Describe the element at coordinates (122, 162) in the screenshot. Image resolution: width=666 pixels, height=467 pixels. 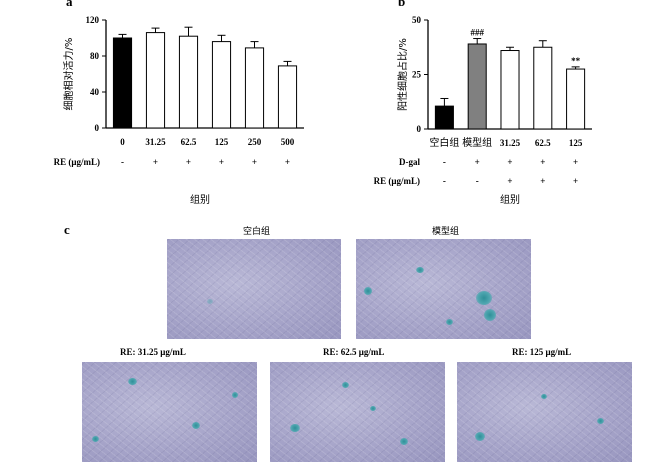
I see `chart-a-condition-mark: -` at that location.